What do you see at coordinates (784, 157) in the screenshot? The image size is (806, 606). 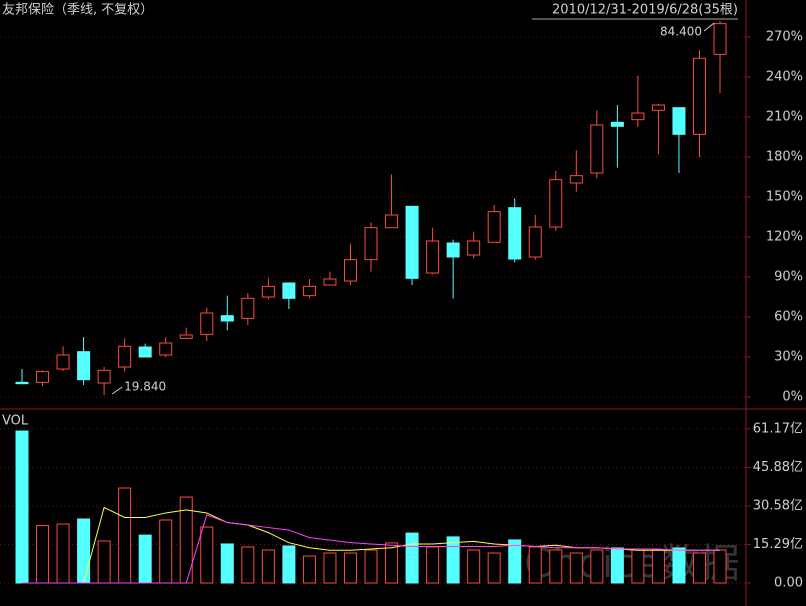 I see `y-tick-label: 180%` at bounding box center [784, 157].